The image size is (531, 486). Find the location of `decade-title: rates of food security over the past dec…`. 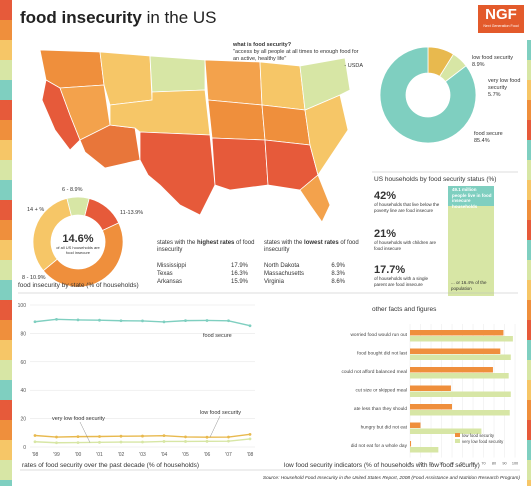

decade-title: rates of food security over the past dec… is located at coordinates (111, 465).